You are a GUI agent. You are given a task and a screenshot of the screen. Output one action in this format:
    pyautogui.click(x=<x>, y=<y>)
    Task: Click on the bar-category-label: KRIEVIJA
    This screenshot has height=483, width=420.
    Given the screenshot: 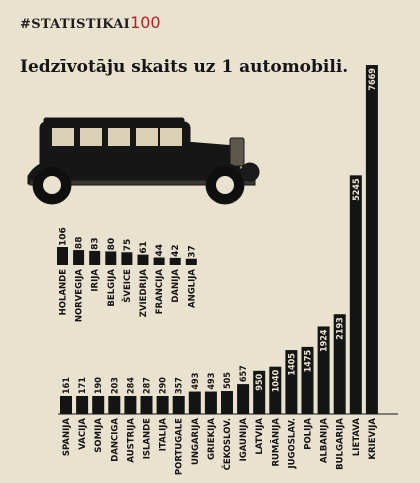 What is the action you would take?
    pyautogui.click(x=373, y=439)
    